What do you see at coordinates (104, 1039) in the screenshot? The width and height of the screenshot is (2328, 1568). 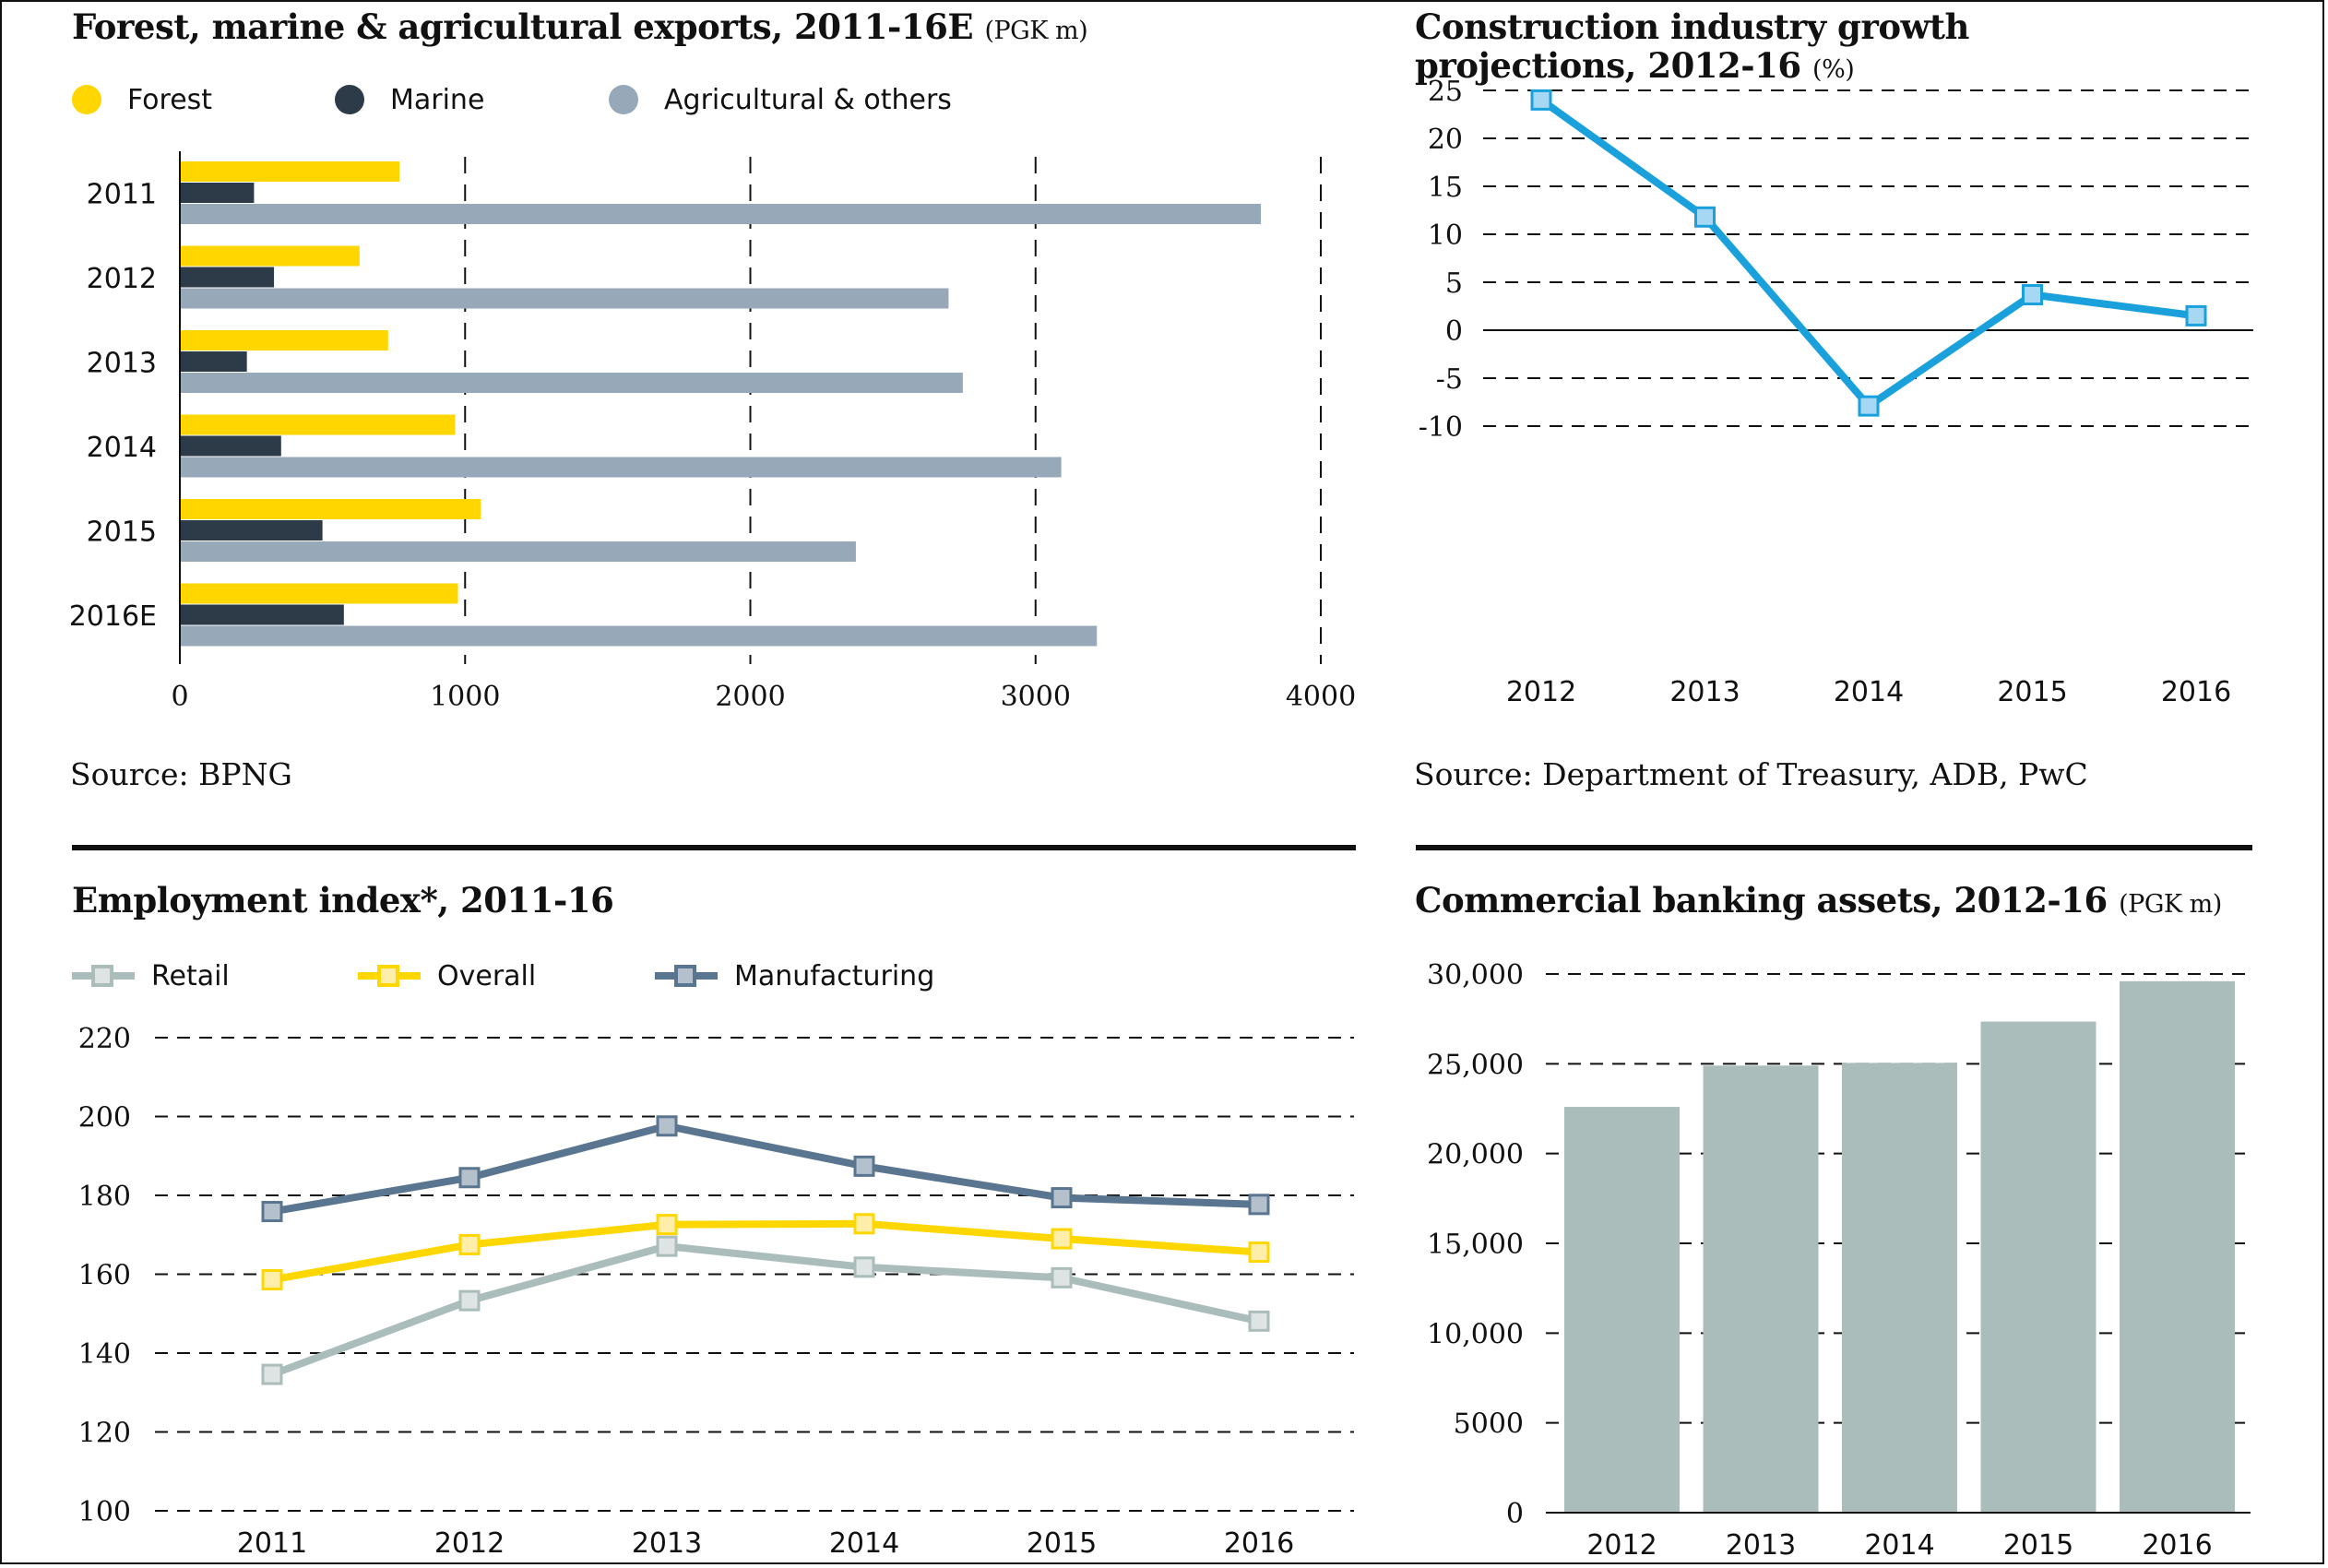 I see `y-tick-label-220: 220` at bounding box center [104, 1039].